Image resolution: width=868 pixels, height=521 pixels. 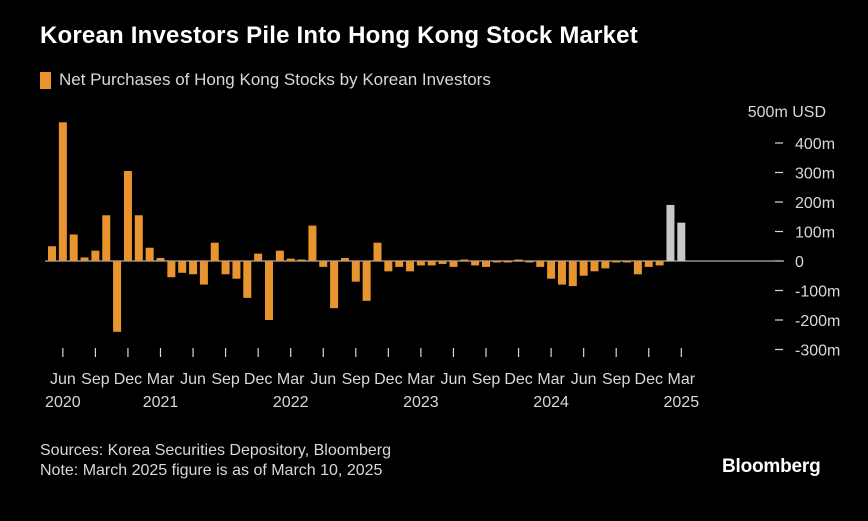 I want to click on y-unit-label: 500m USD, so click(x=787, y=112).